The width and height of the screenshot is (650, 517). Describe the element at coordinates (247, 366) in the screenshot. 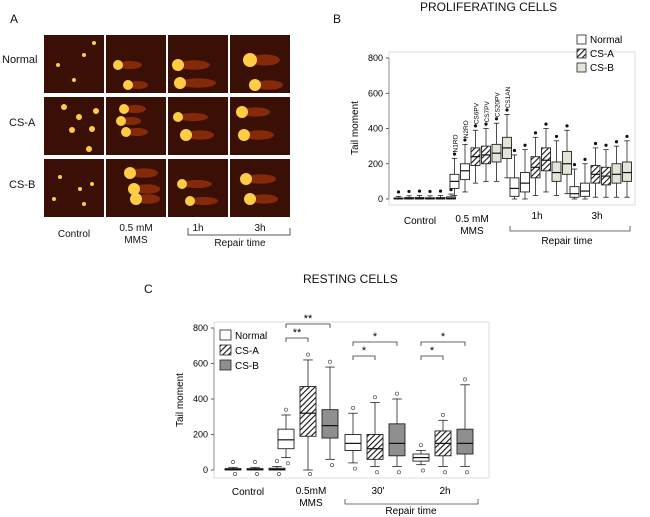

I see `legend-label: CS-B` at that location.